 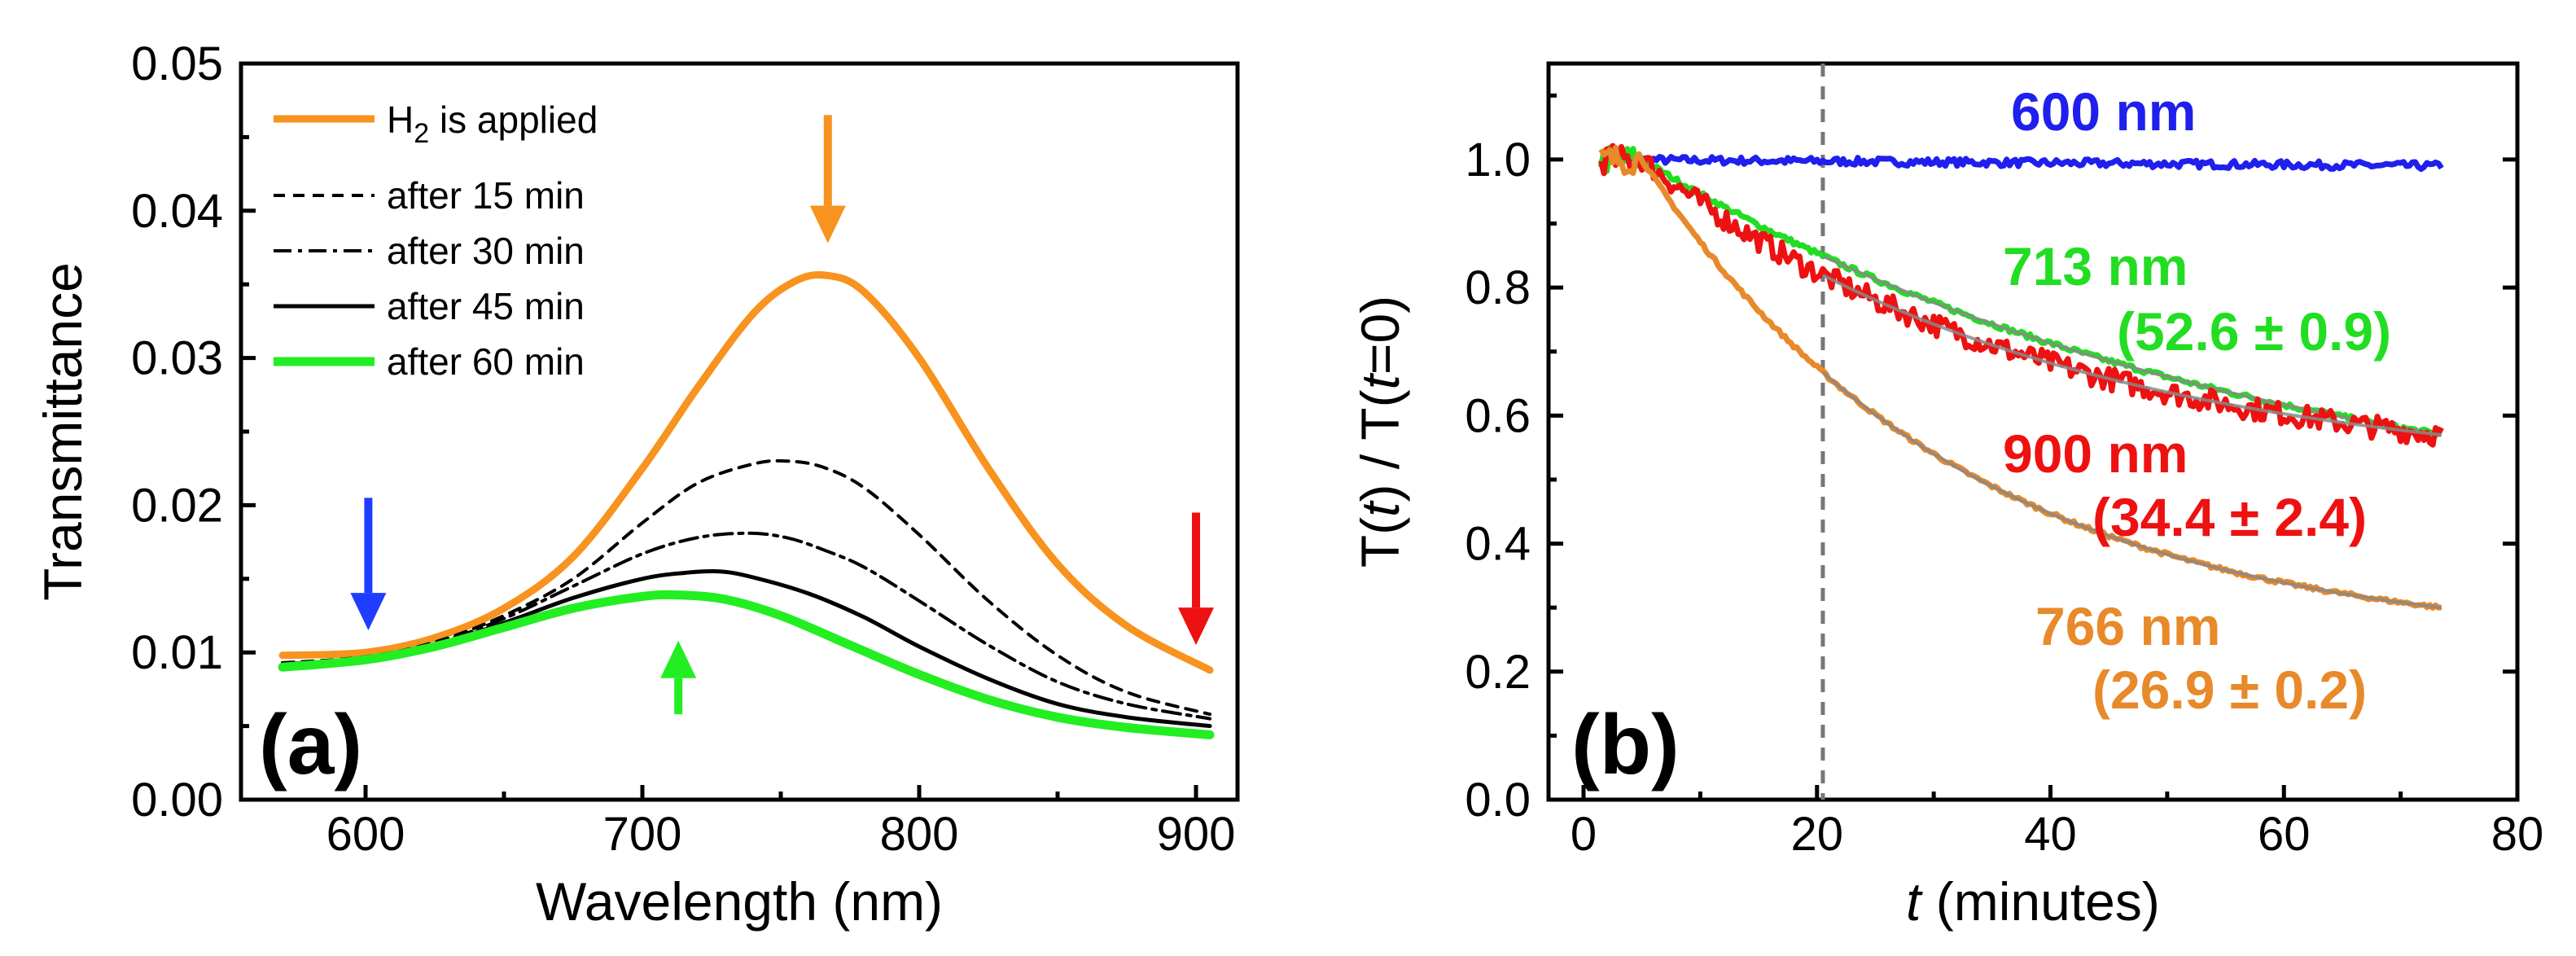 I want to click on annotation-600nm: 600 nm, so click(x=2103, y=111).